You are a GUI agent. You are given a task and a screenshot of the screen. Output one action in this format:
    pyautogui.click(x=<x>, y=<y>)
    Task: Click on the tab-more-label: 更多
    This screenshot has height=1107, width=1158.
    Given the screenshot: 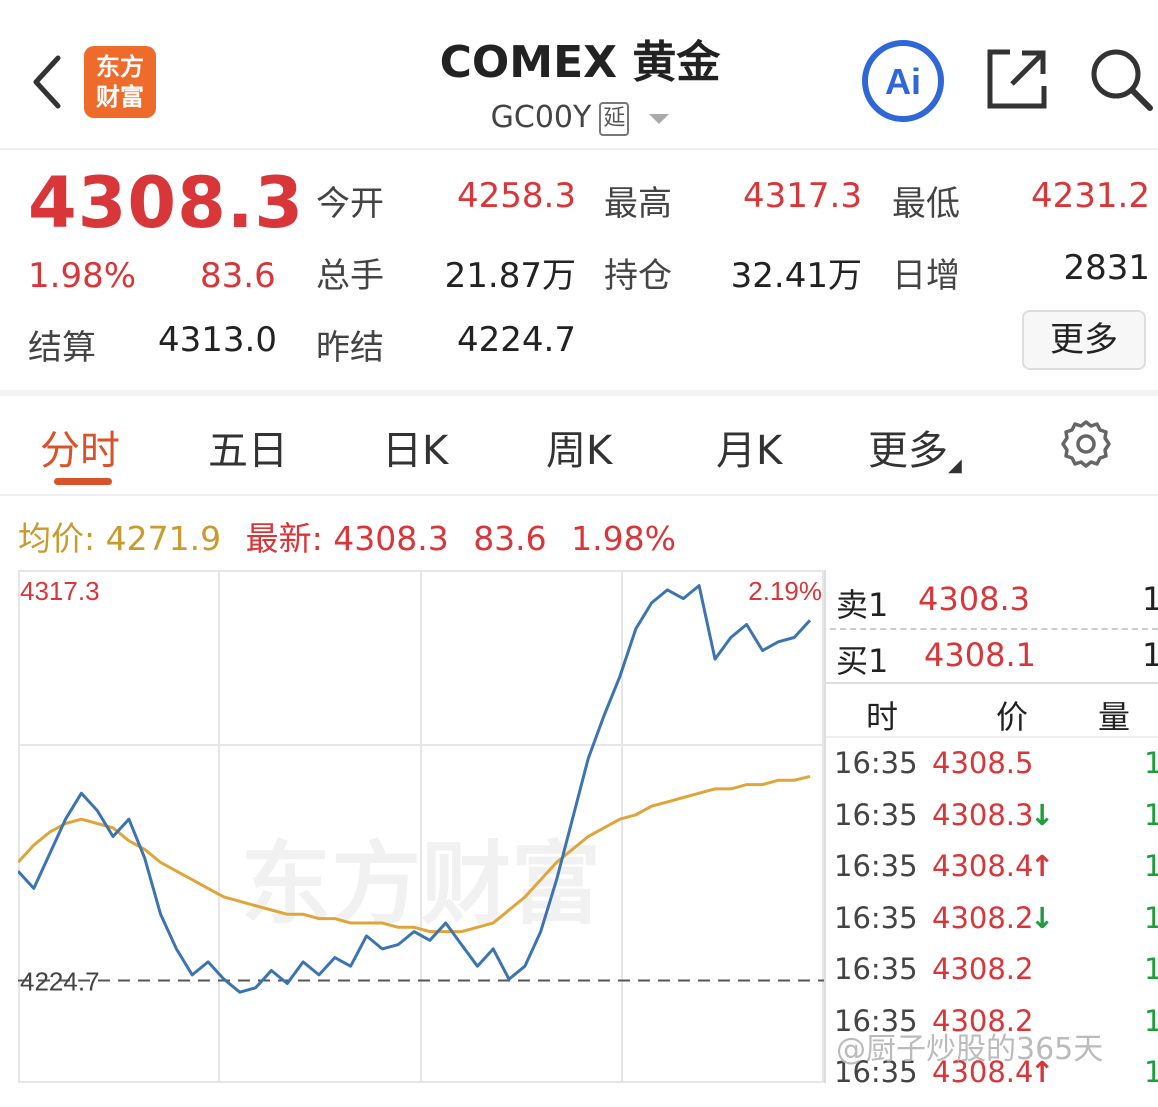 What is the action you would take?
    pyautogui.click(x=908, y=451)
    